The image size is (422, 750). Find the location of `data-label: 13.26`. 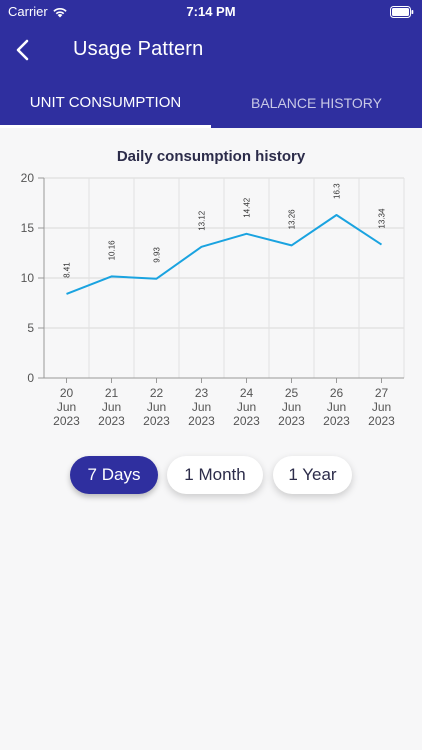

data-label: 13.26 is located at coordinates (292, 219).